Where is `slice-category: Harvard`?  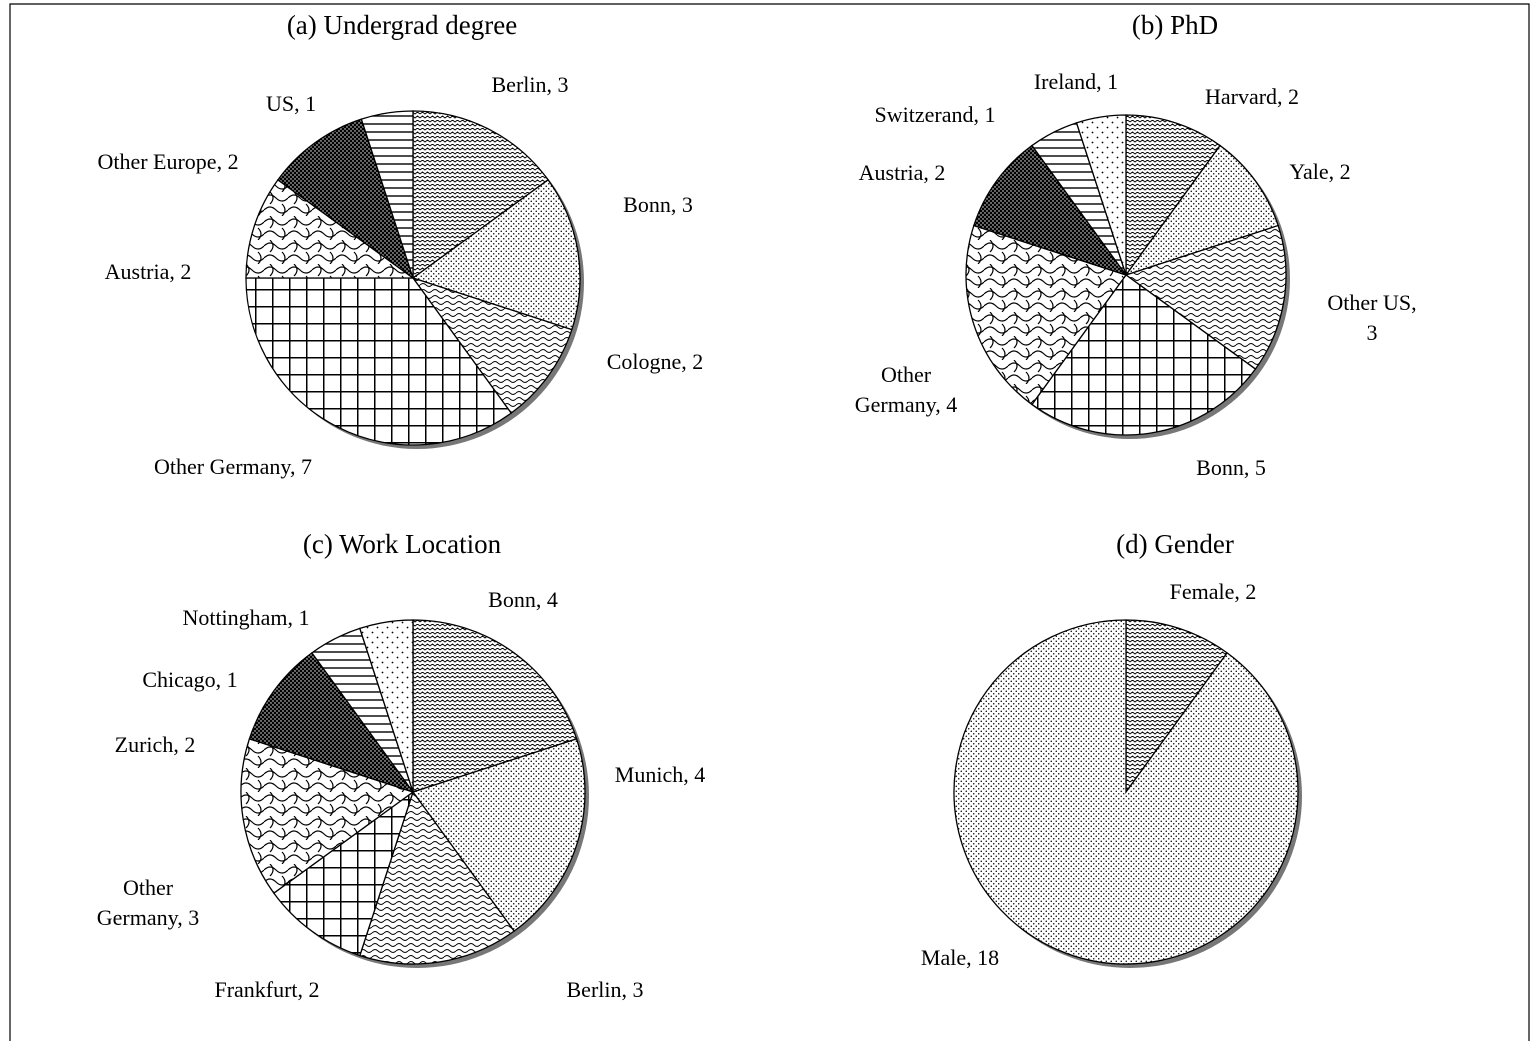
slice-category: Harvard is located at coordinates (1241, 96).